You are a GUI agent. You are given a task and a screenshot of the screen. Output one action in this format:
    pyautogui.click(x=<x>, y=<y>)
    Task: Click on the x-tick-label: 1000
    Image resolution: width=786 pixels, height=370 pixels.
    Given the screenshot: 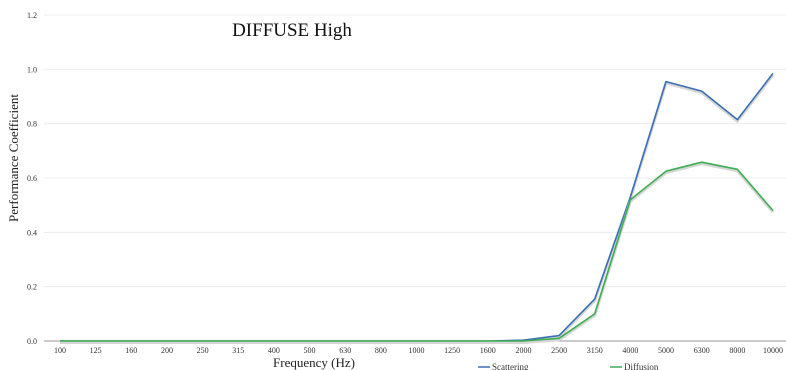 What is the action you would take?
    pyautogui.click(x=417, y=350)
    